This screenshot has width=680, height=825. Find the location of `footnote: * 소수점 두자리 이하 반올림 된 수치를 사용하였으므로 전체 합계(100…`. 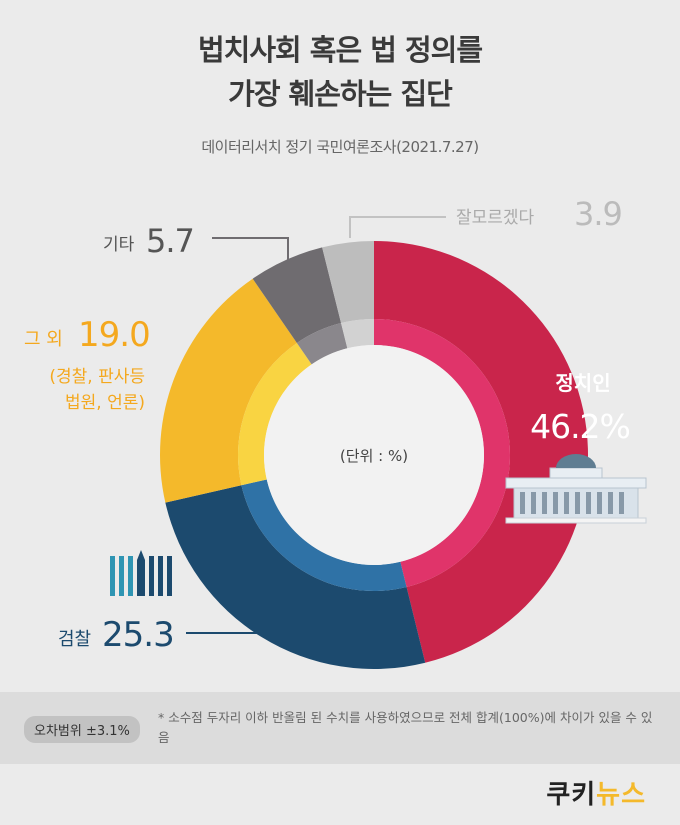

footnote: * 소수점 두자리 이하 반올림 된 수치를 사용하였으므로 전체 합계(100… is located at coordinates (405, 727).